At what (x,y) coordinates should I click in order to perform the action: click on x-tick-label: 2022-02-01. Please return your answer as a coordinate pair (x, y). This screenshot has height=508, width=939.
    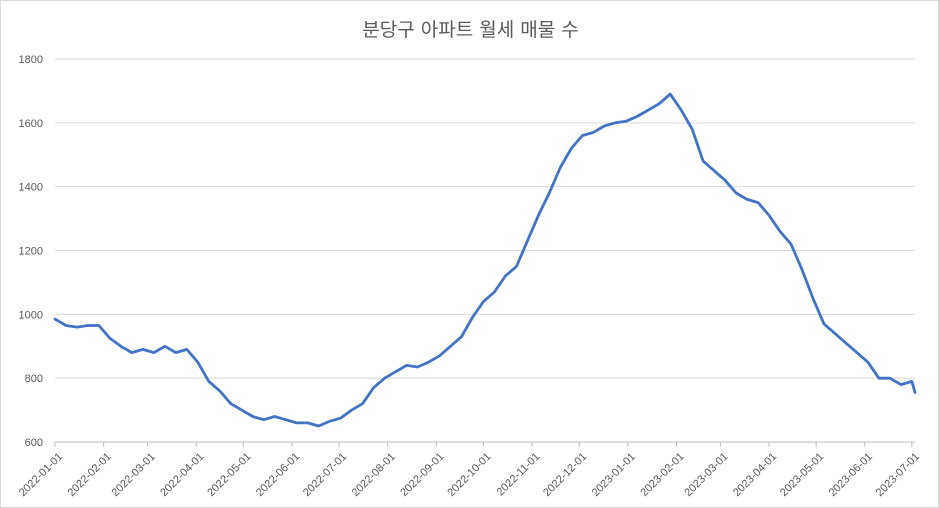
    Looking at the image, I should click on (90, 475).